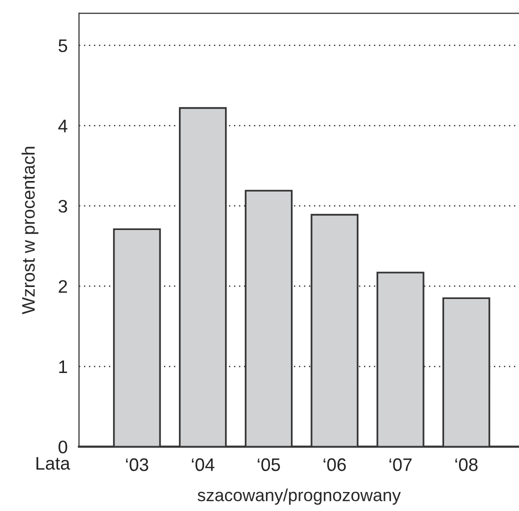 This screenshot has height=511, width=519. Describe the element at coordinates (299, 496) in the screenshot. I see `x-axis-title: szacowany/prognozowany` at that location.